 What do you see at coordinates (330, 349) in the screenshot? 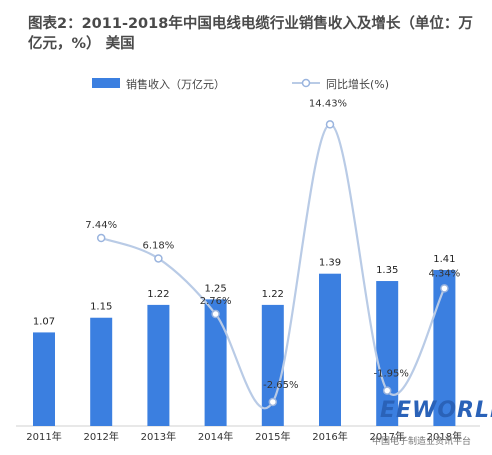
I see `bar-2016年` at bounding box center [330, 349].